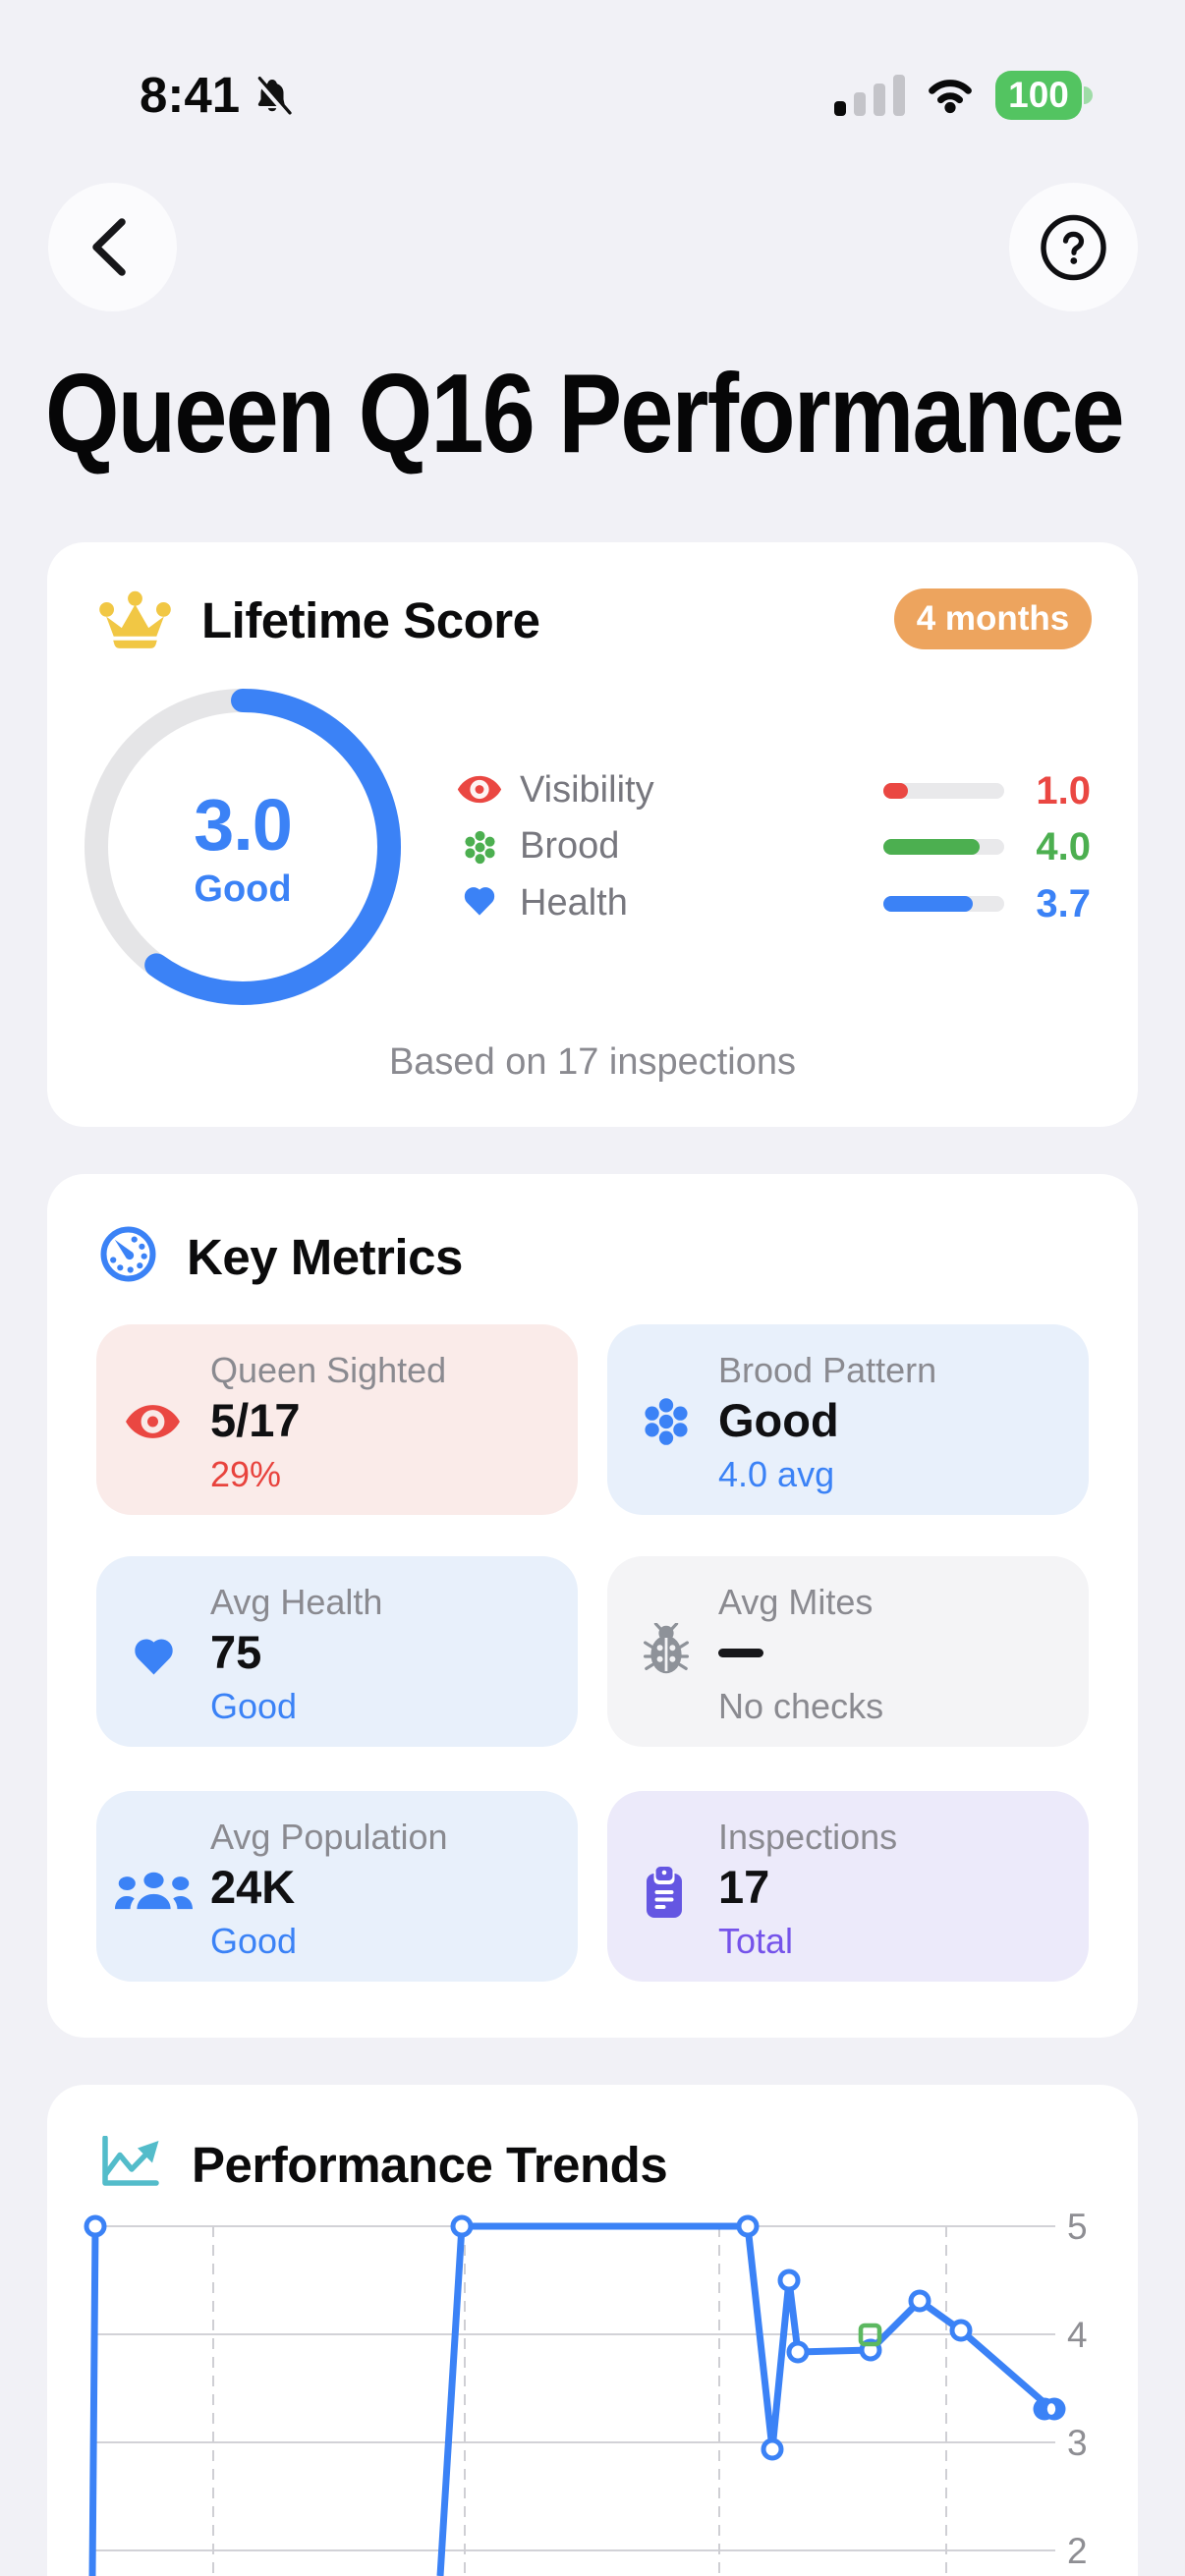 This screenshot has height=2576, width=1185. Describe the element at coordinates (1077, 2443) in the screenshot. I see `svg-text: 3` at that location.